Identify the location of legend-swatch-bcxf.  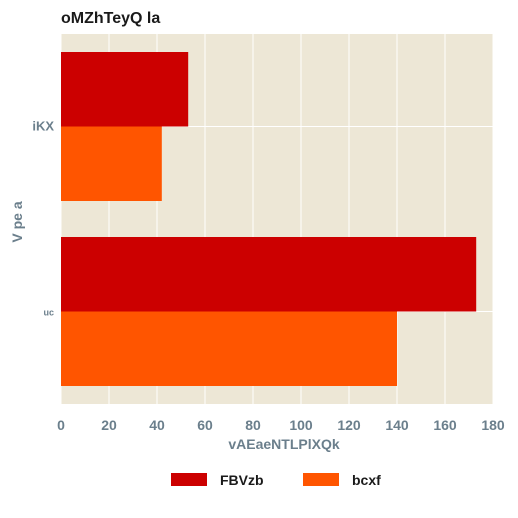
(321, 479).